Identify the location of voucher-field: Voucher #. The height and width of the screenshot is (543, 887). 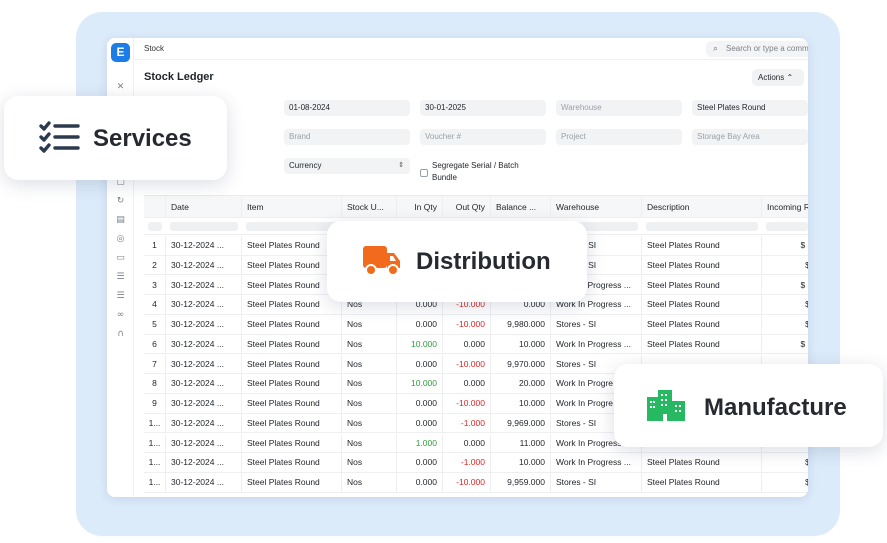
(483, 137).